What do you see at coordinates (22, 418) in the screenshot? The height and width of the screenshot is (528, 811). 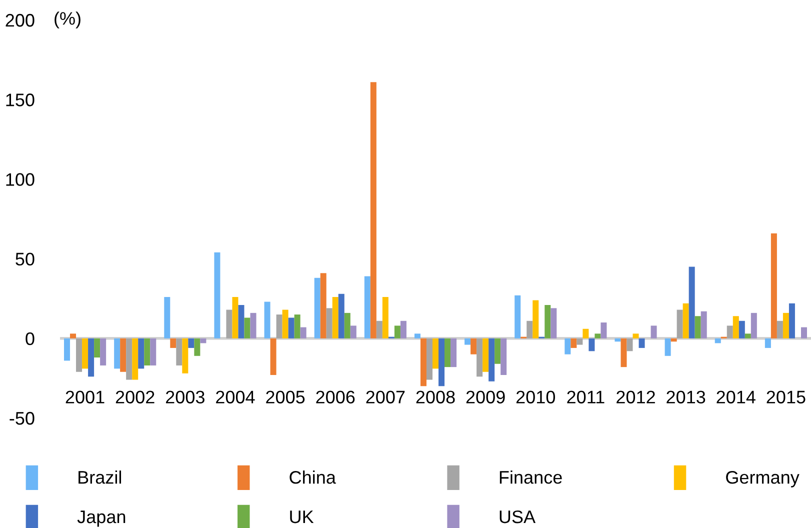 I see `y-tick-label: -50` at bounding box center [22, 418].